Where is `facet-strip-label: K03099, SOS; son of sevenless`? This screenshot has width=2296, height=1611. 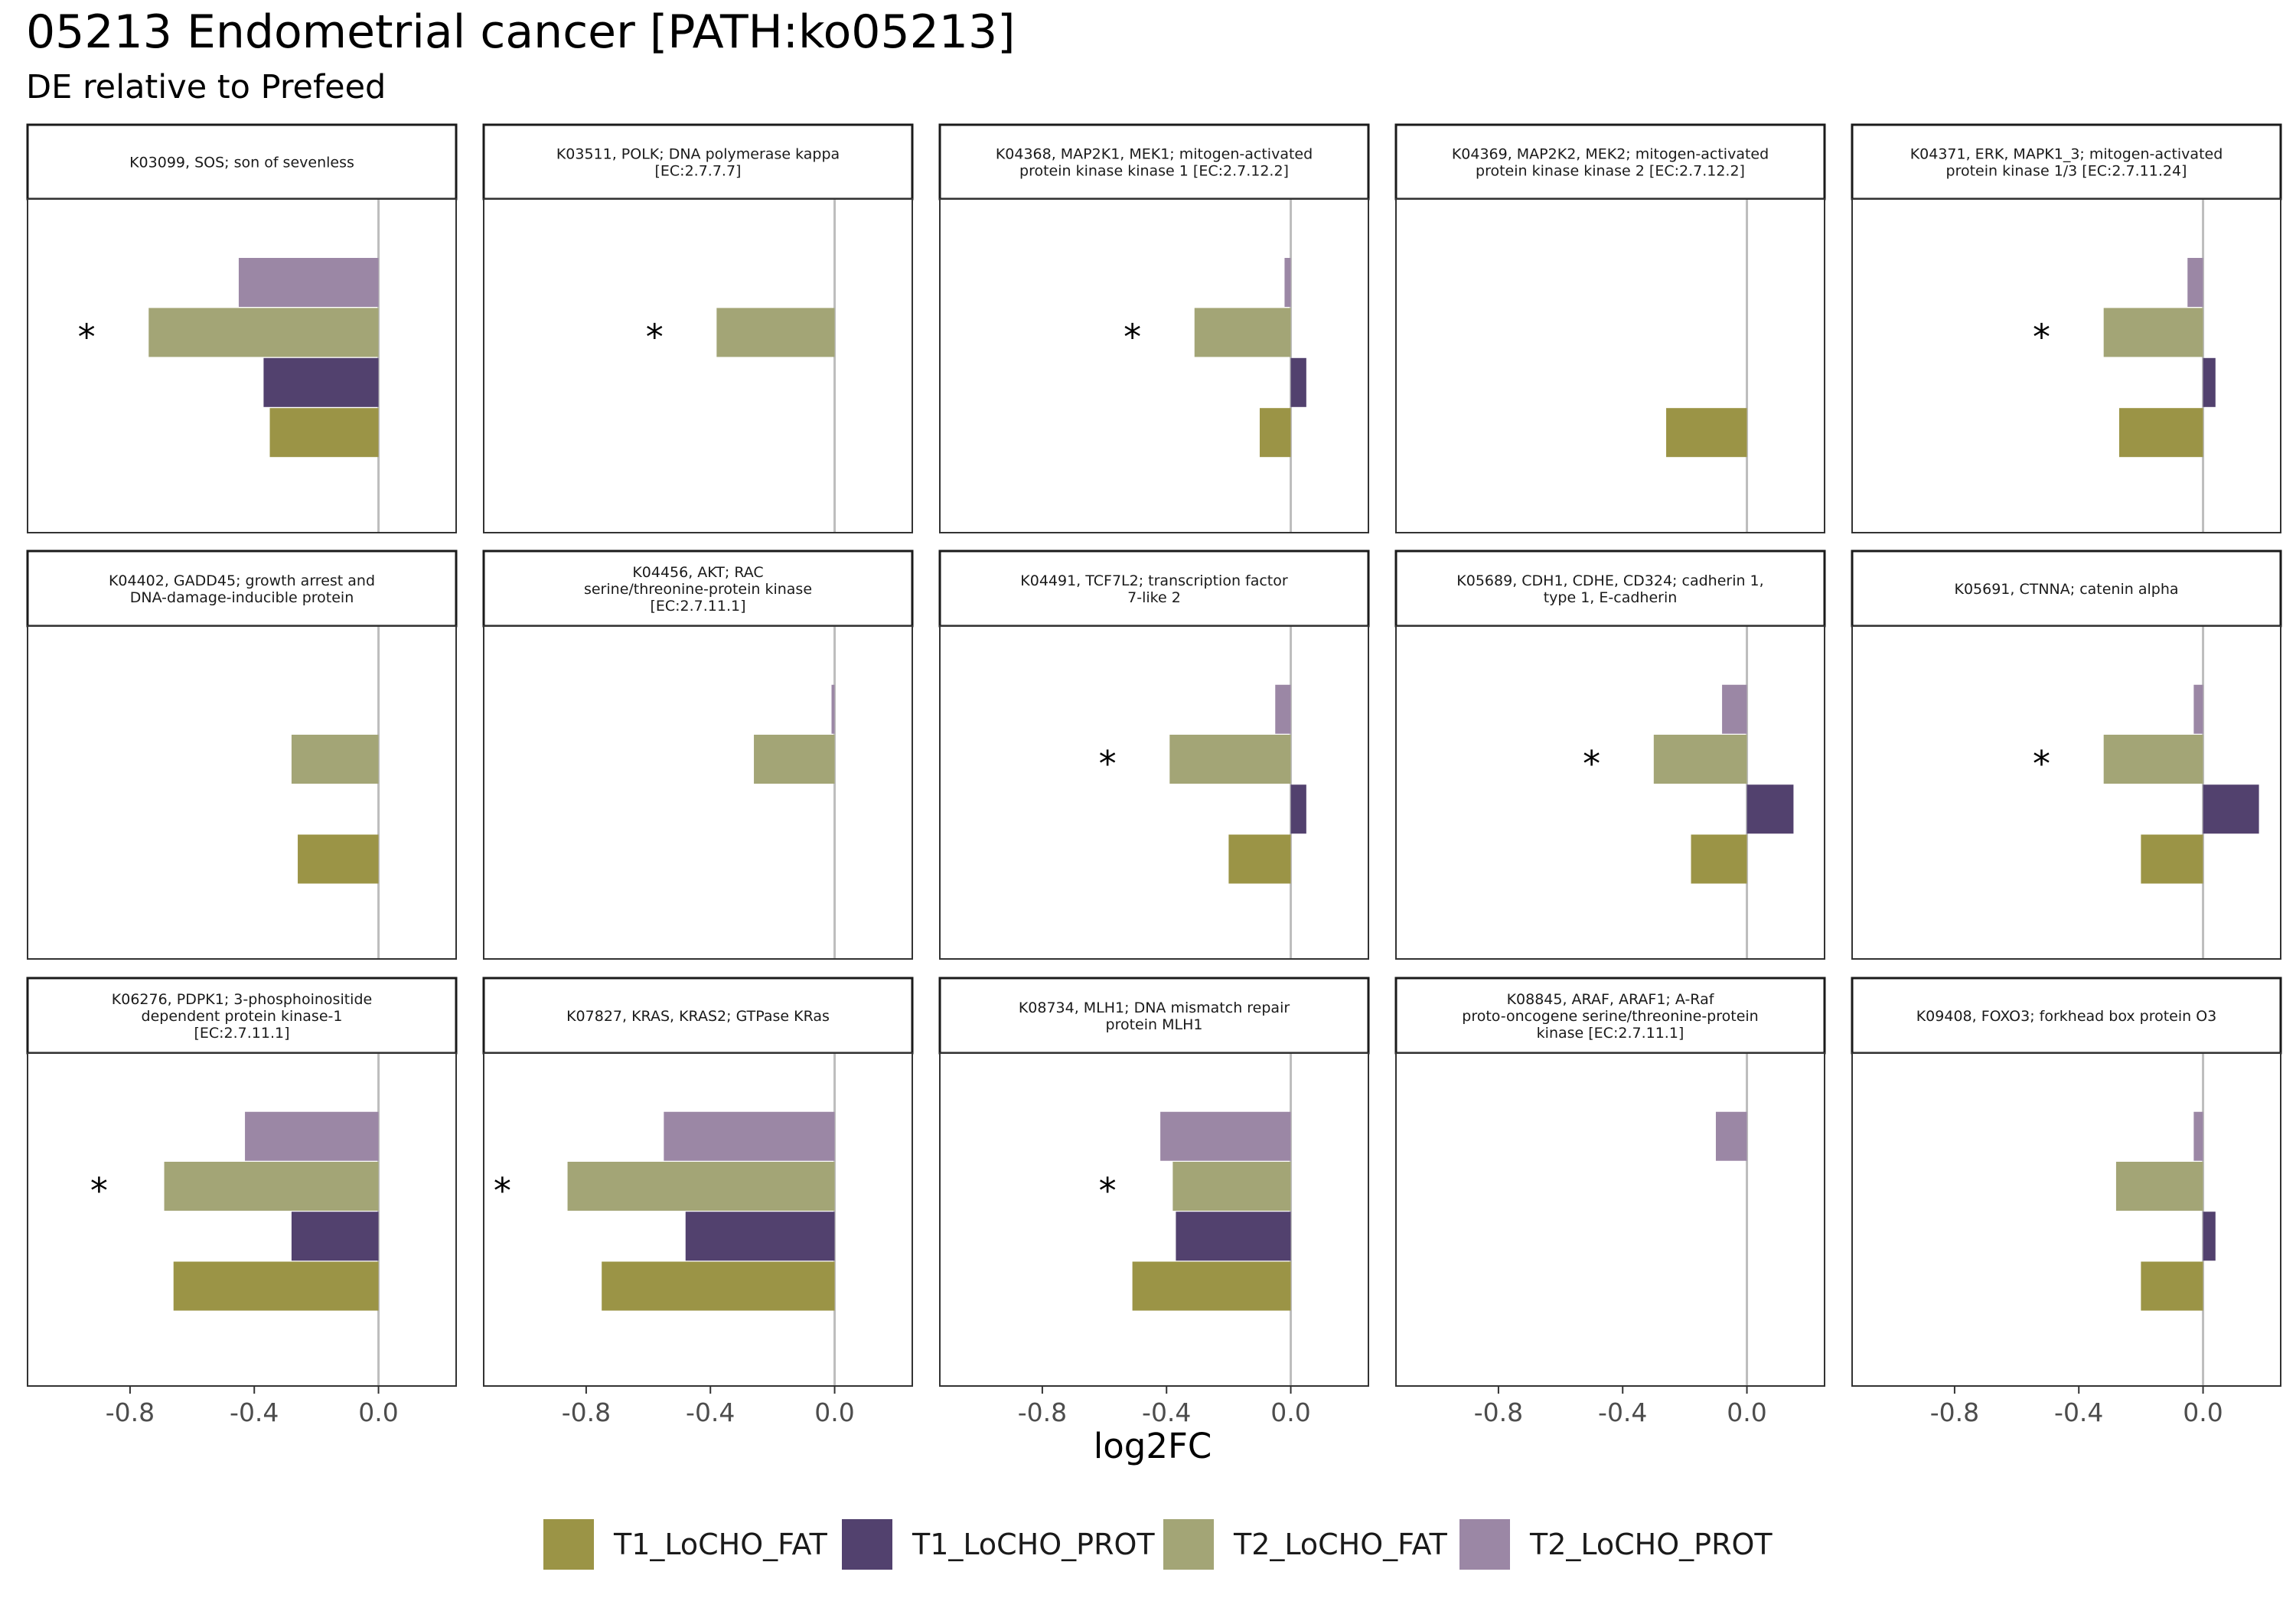
facet-strip-label: K03099, SOS; son of sevenless is located at coordinates (241, 163).